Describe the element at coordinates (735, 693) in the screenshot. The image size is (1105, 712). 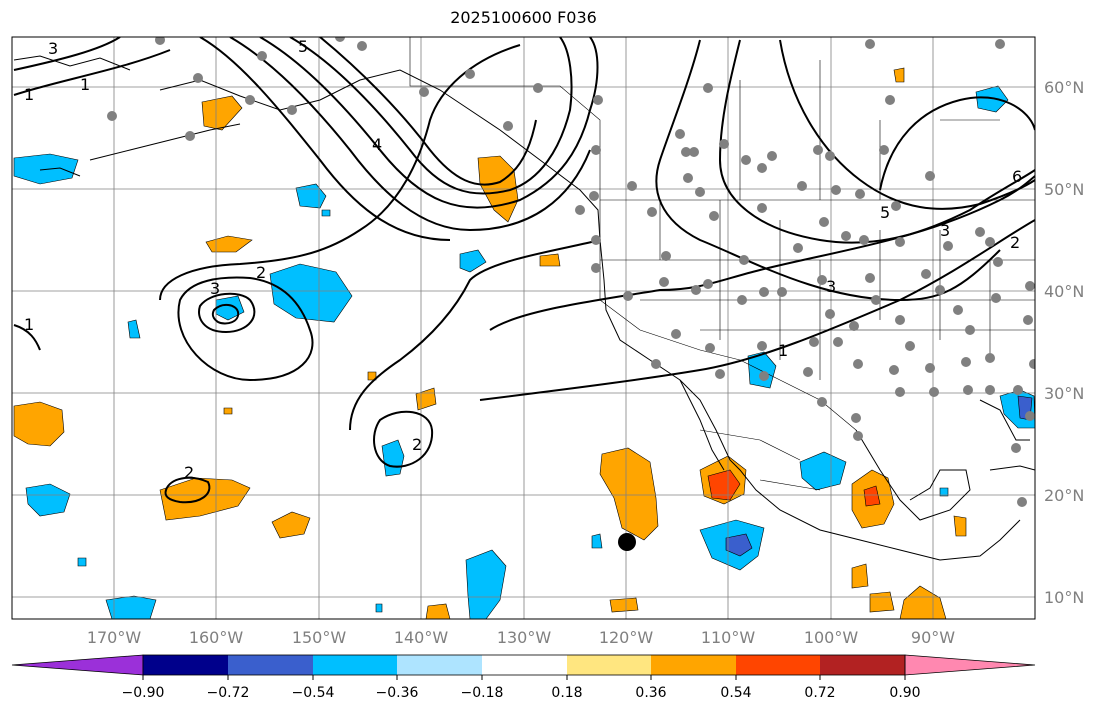
I see `colorbar-tick-label: 0.54` at that location.